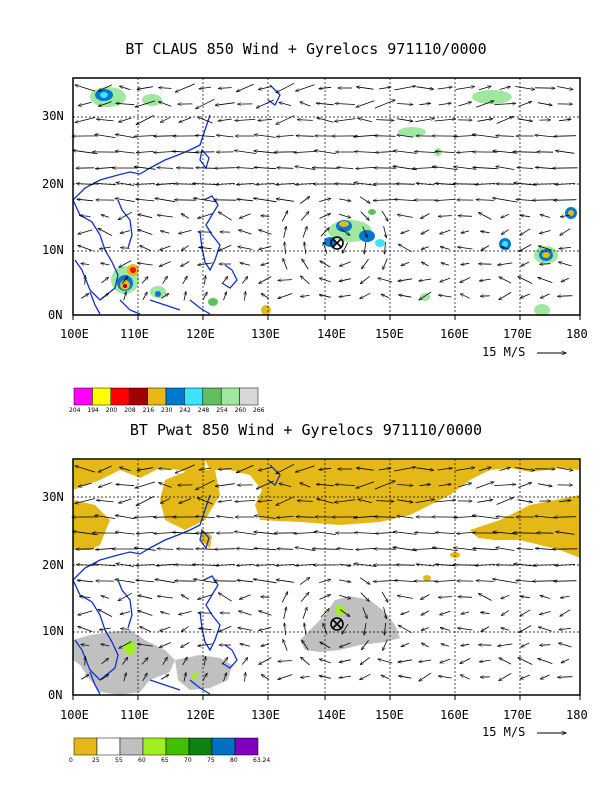 This screenshot has width=612, height=792. What do you see at coordinates (326, 697) in the screenshot?
I see `panel2-axis-ticks` at bounding box center [326, 697].